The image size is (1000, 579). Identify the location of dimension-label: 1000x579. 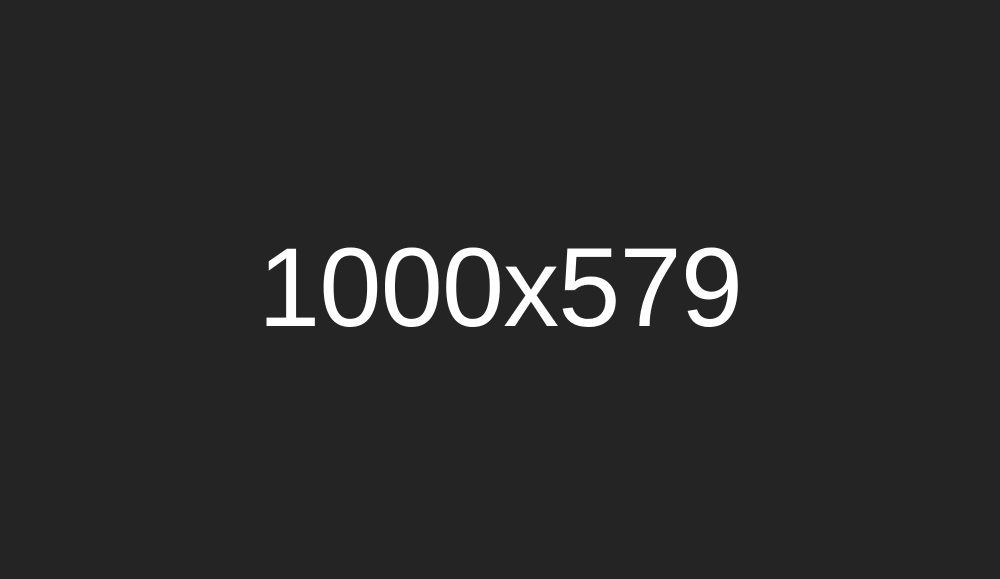
(500, 287).